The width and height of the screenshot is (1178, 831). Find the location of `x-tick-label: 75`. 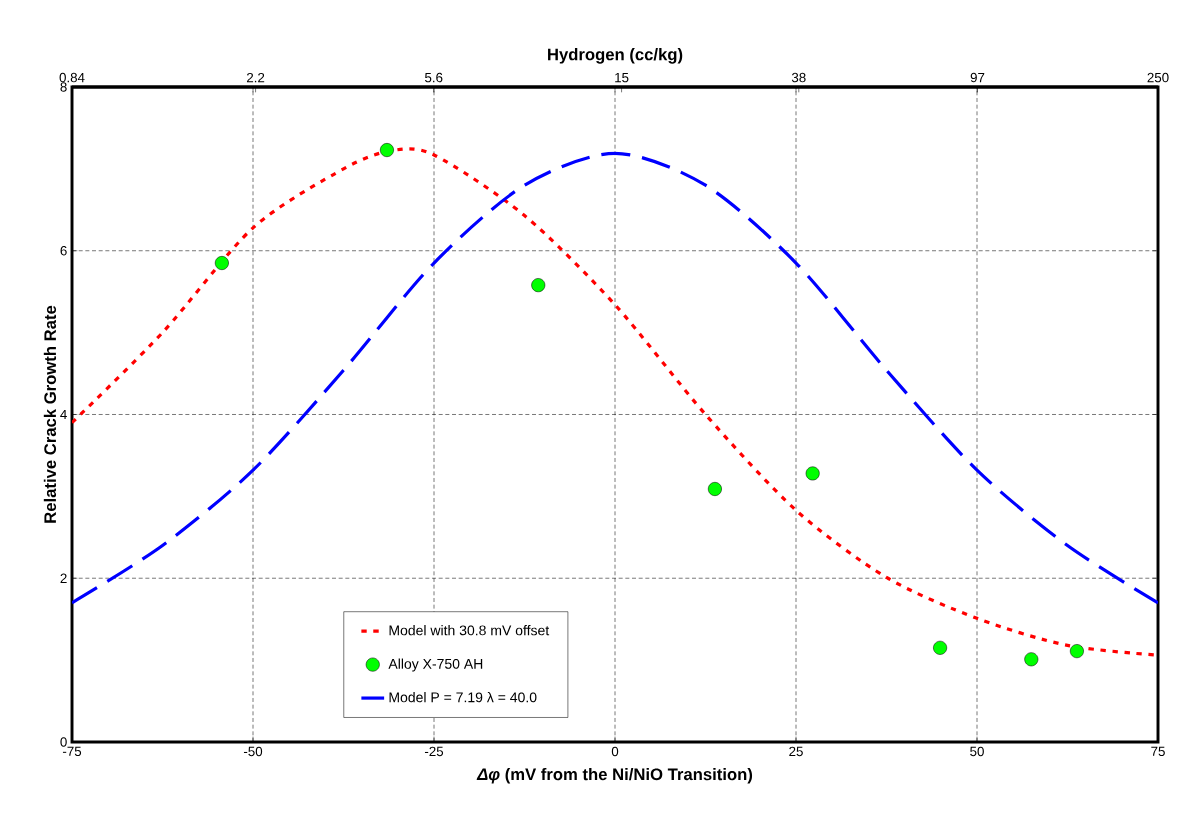

x-tick-label: 75 is located at coordinates (1158, 751).